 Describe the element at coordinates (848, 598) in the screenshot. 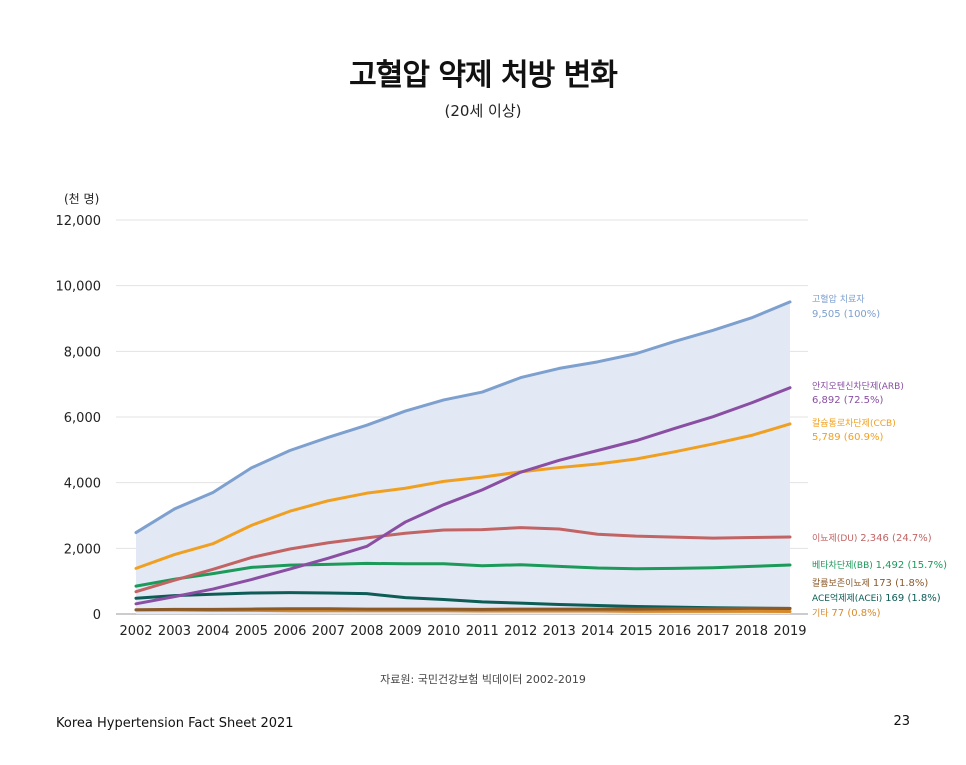

I see `series-name: ACE억제제(ACEi)` at that location.